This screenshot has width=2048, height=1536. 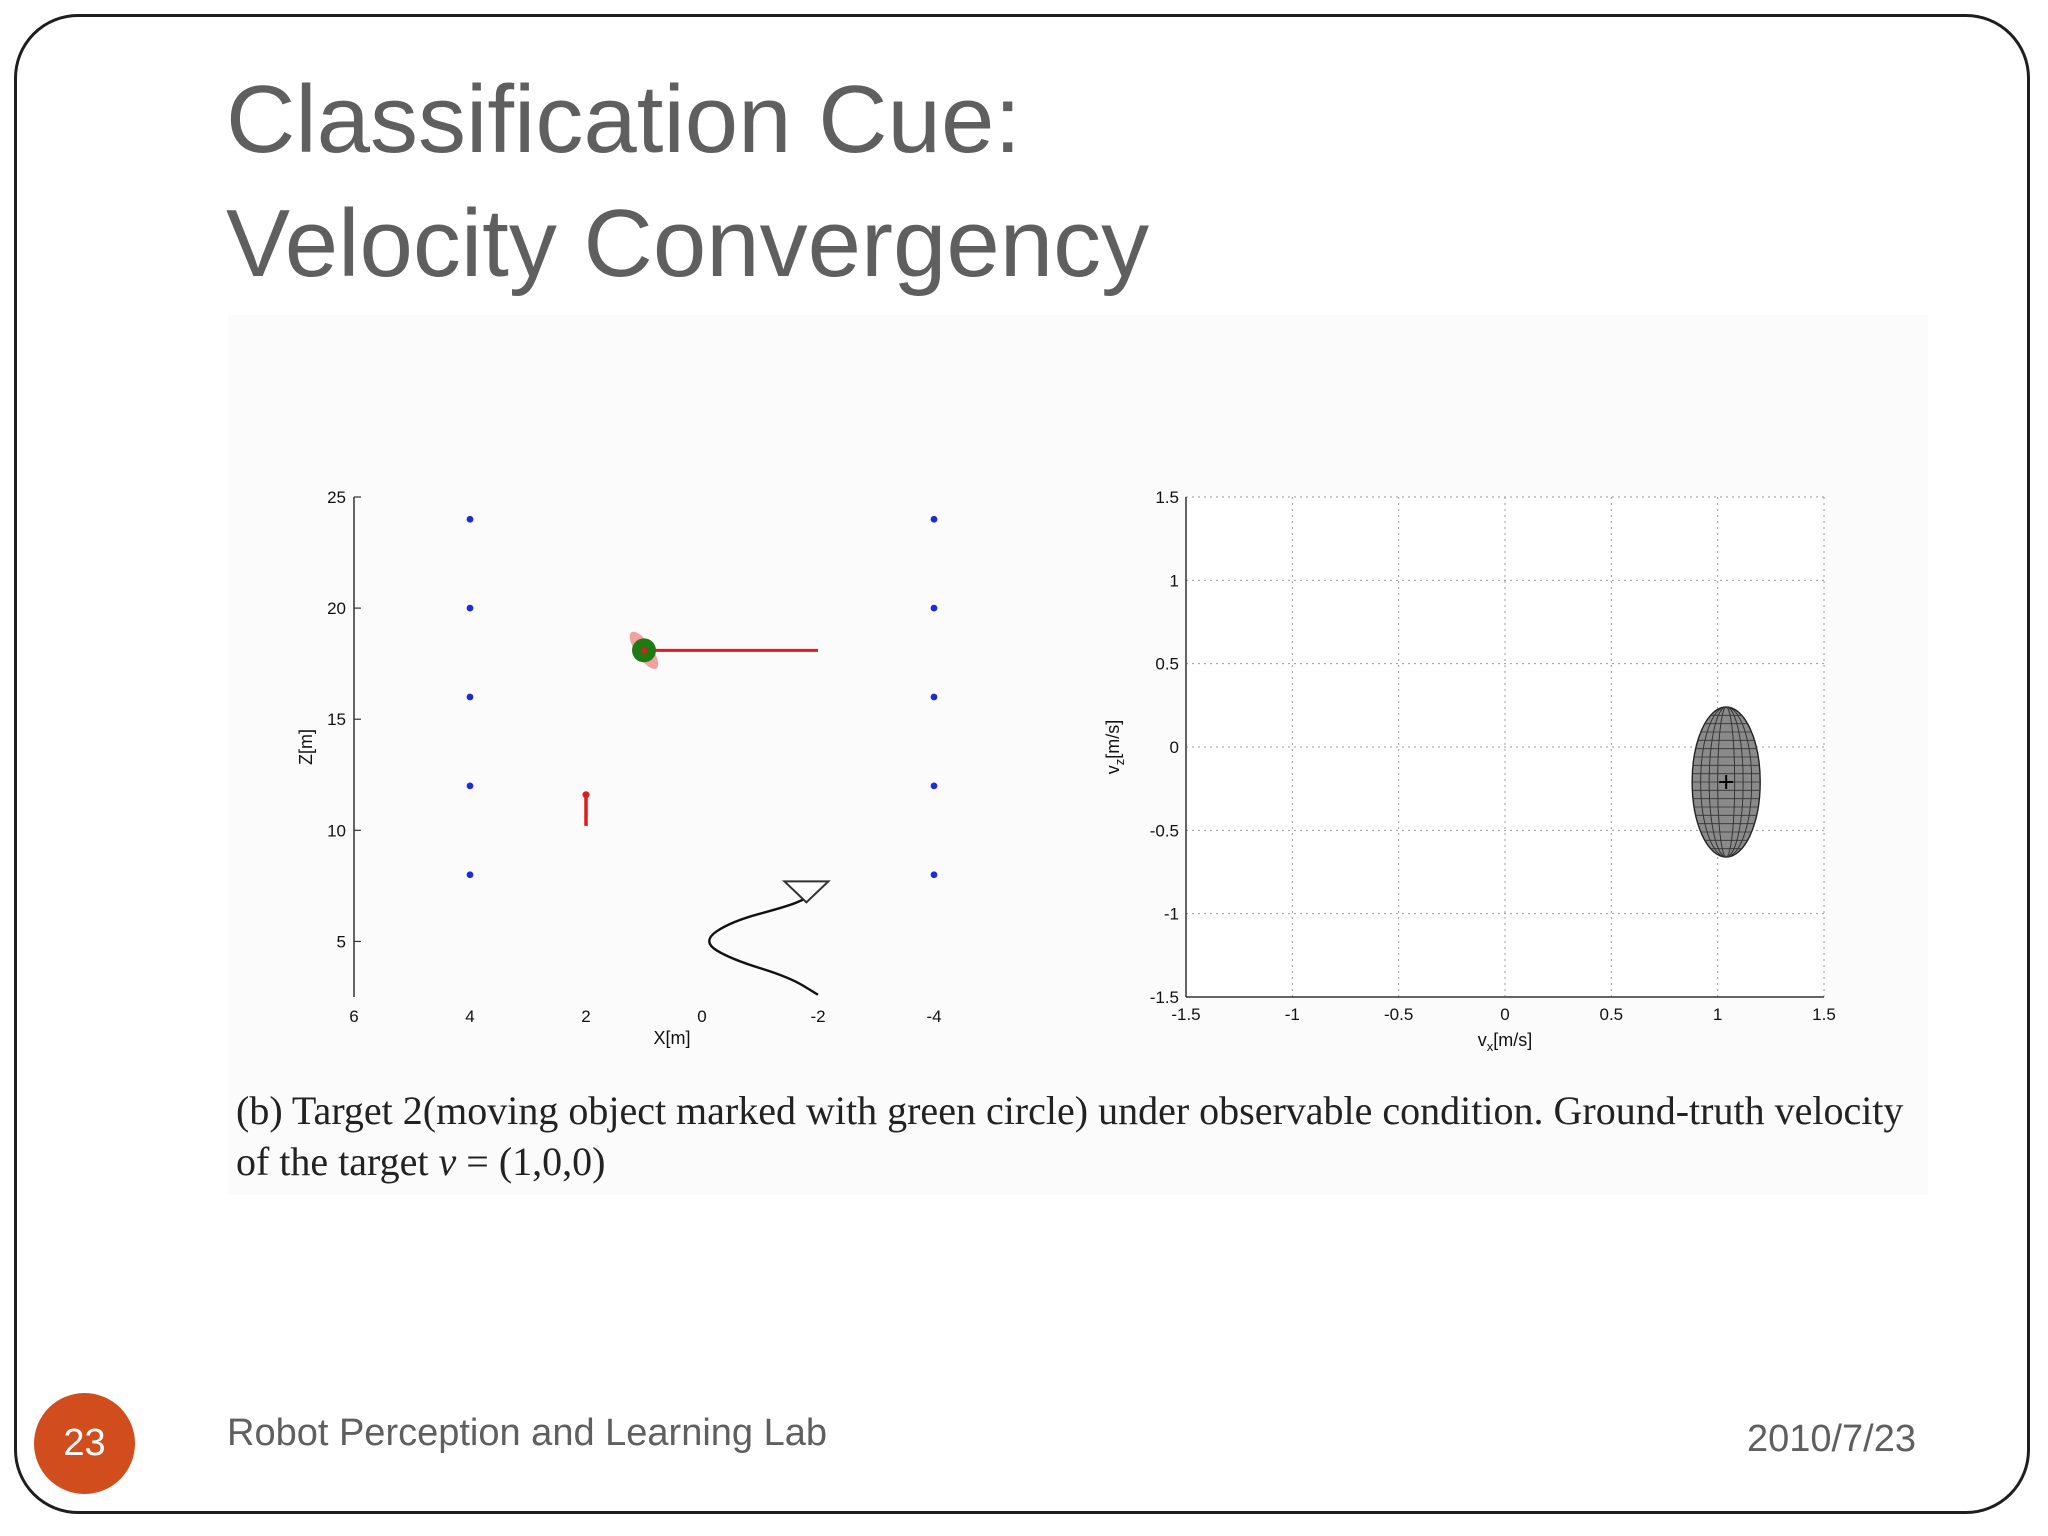 I want to click on page-number: 23, so click(x=84, y=1443).